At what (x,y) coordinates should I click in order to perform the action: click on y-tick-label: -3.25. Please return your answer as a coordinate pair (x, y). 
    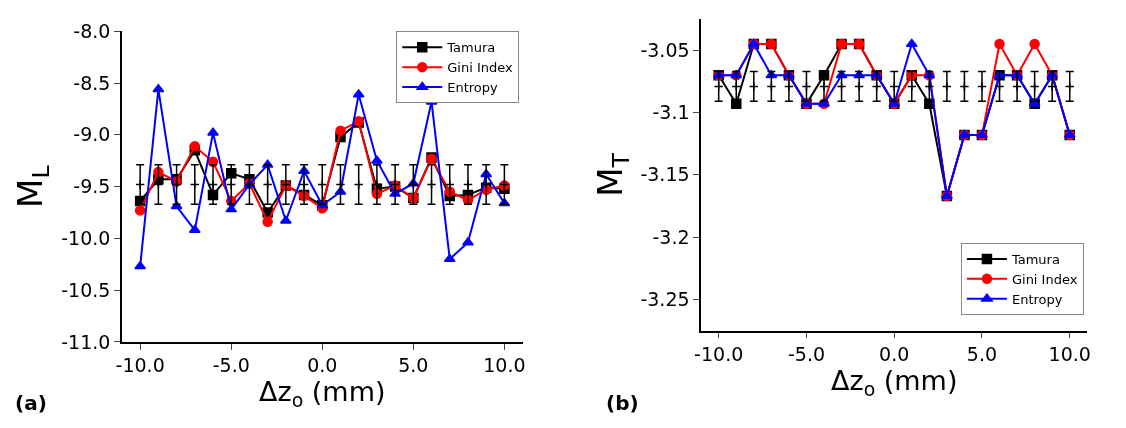
    Looking at the image, I should click on (665, 299).